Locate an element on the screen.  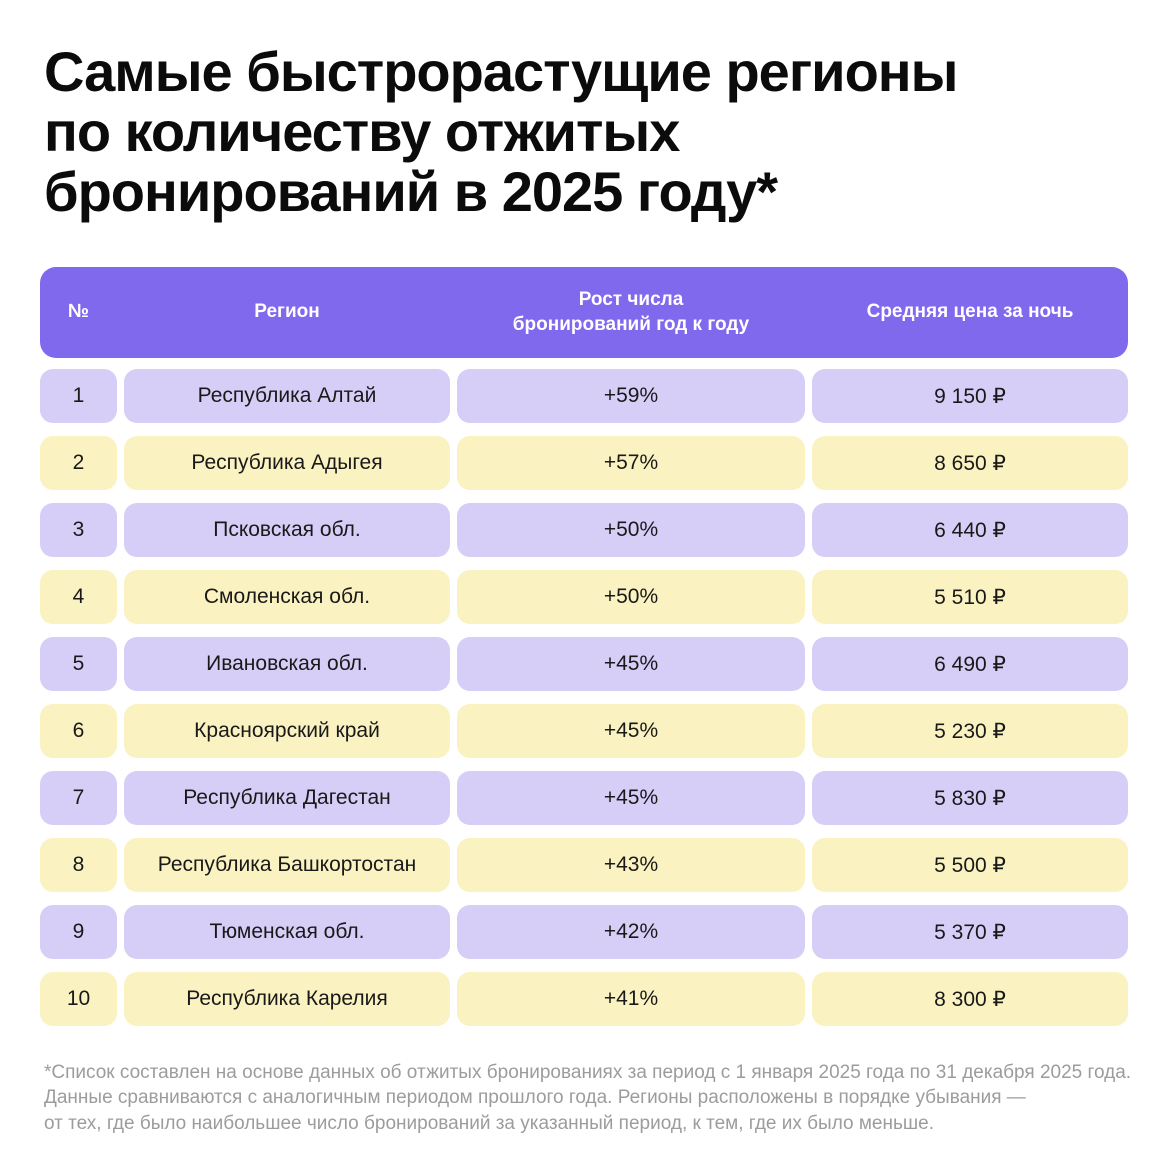
cell-region: Республика Башкортостан is located at coordinates (287, 865).